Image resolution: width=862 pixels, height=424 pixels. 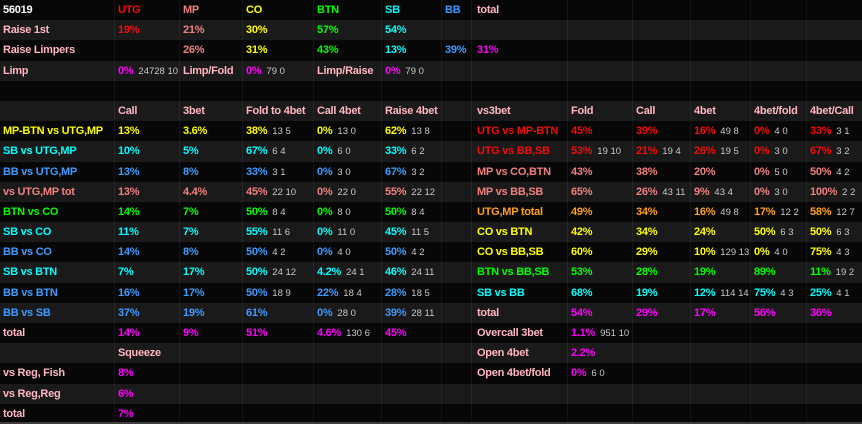 What do you see at coordinates (284, 192) in the screenshot?
I see `sample-count: 22 10` at bounding box center [284, 192].